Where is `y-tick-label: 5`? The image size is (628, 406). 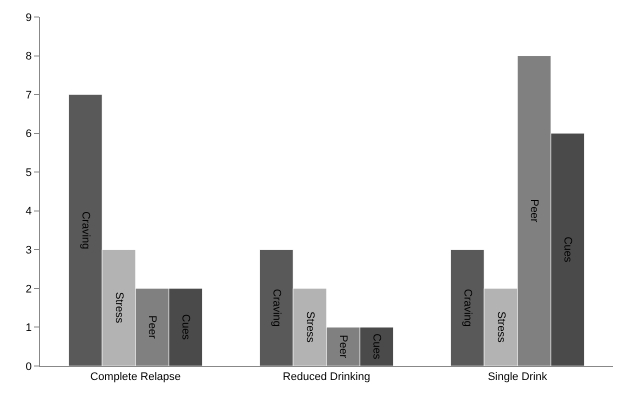 y-tick-label: 5 is located at coordinates (29, 172).